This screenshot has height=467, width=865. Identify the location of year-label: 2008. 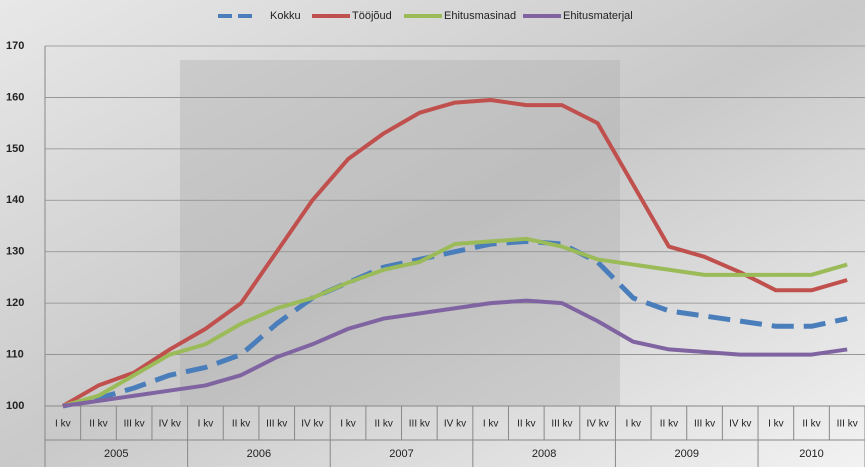
(544, 454).